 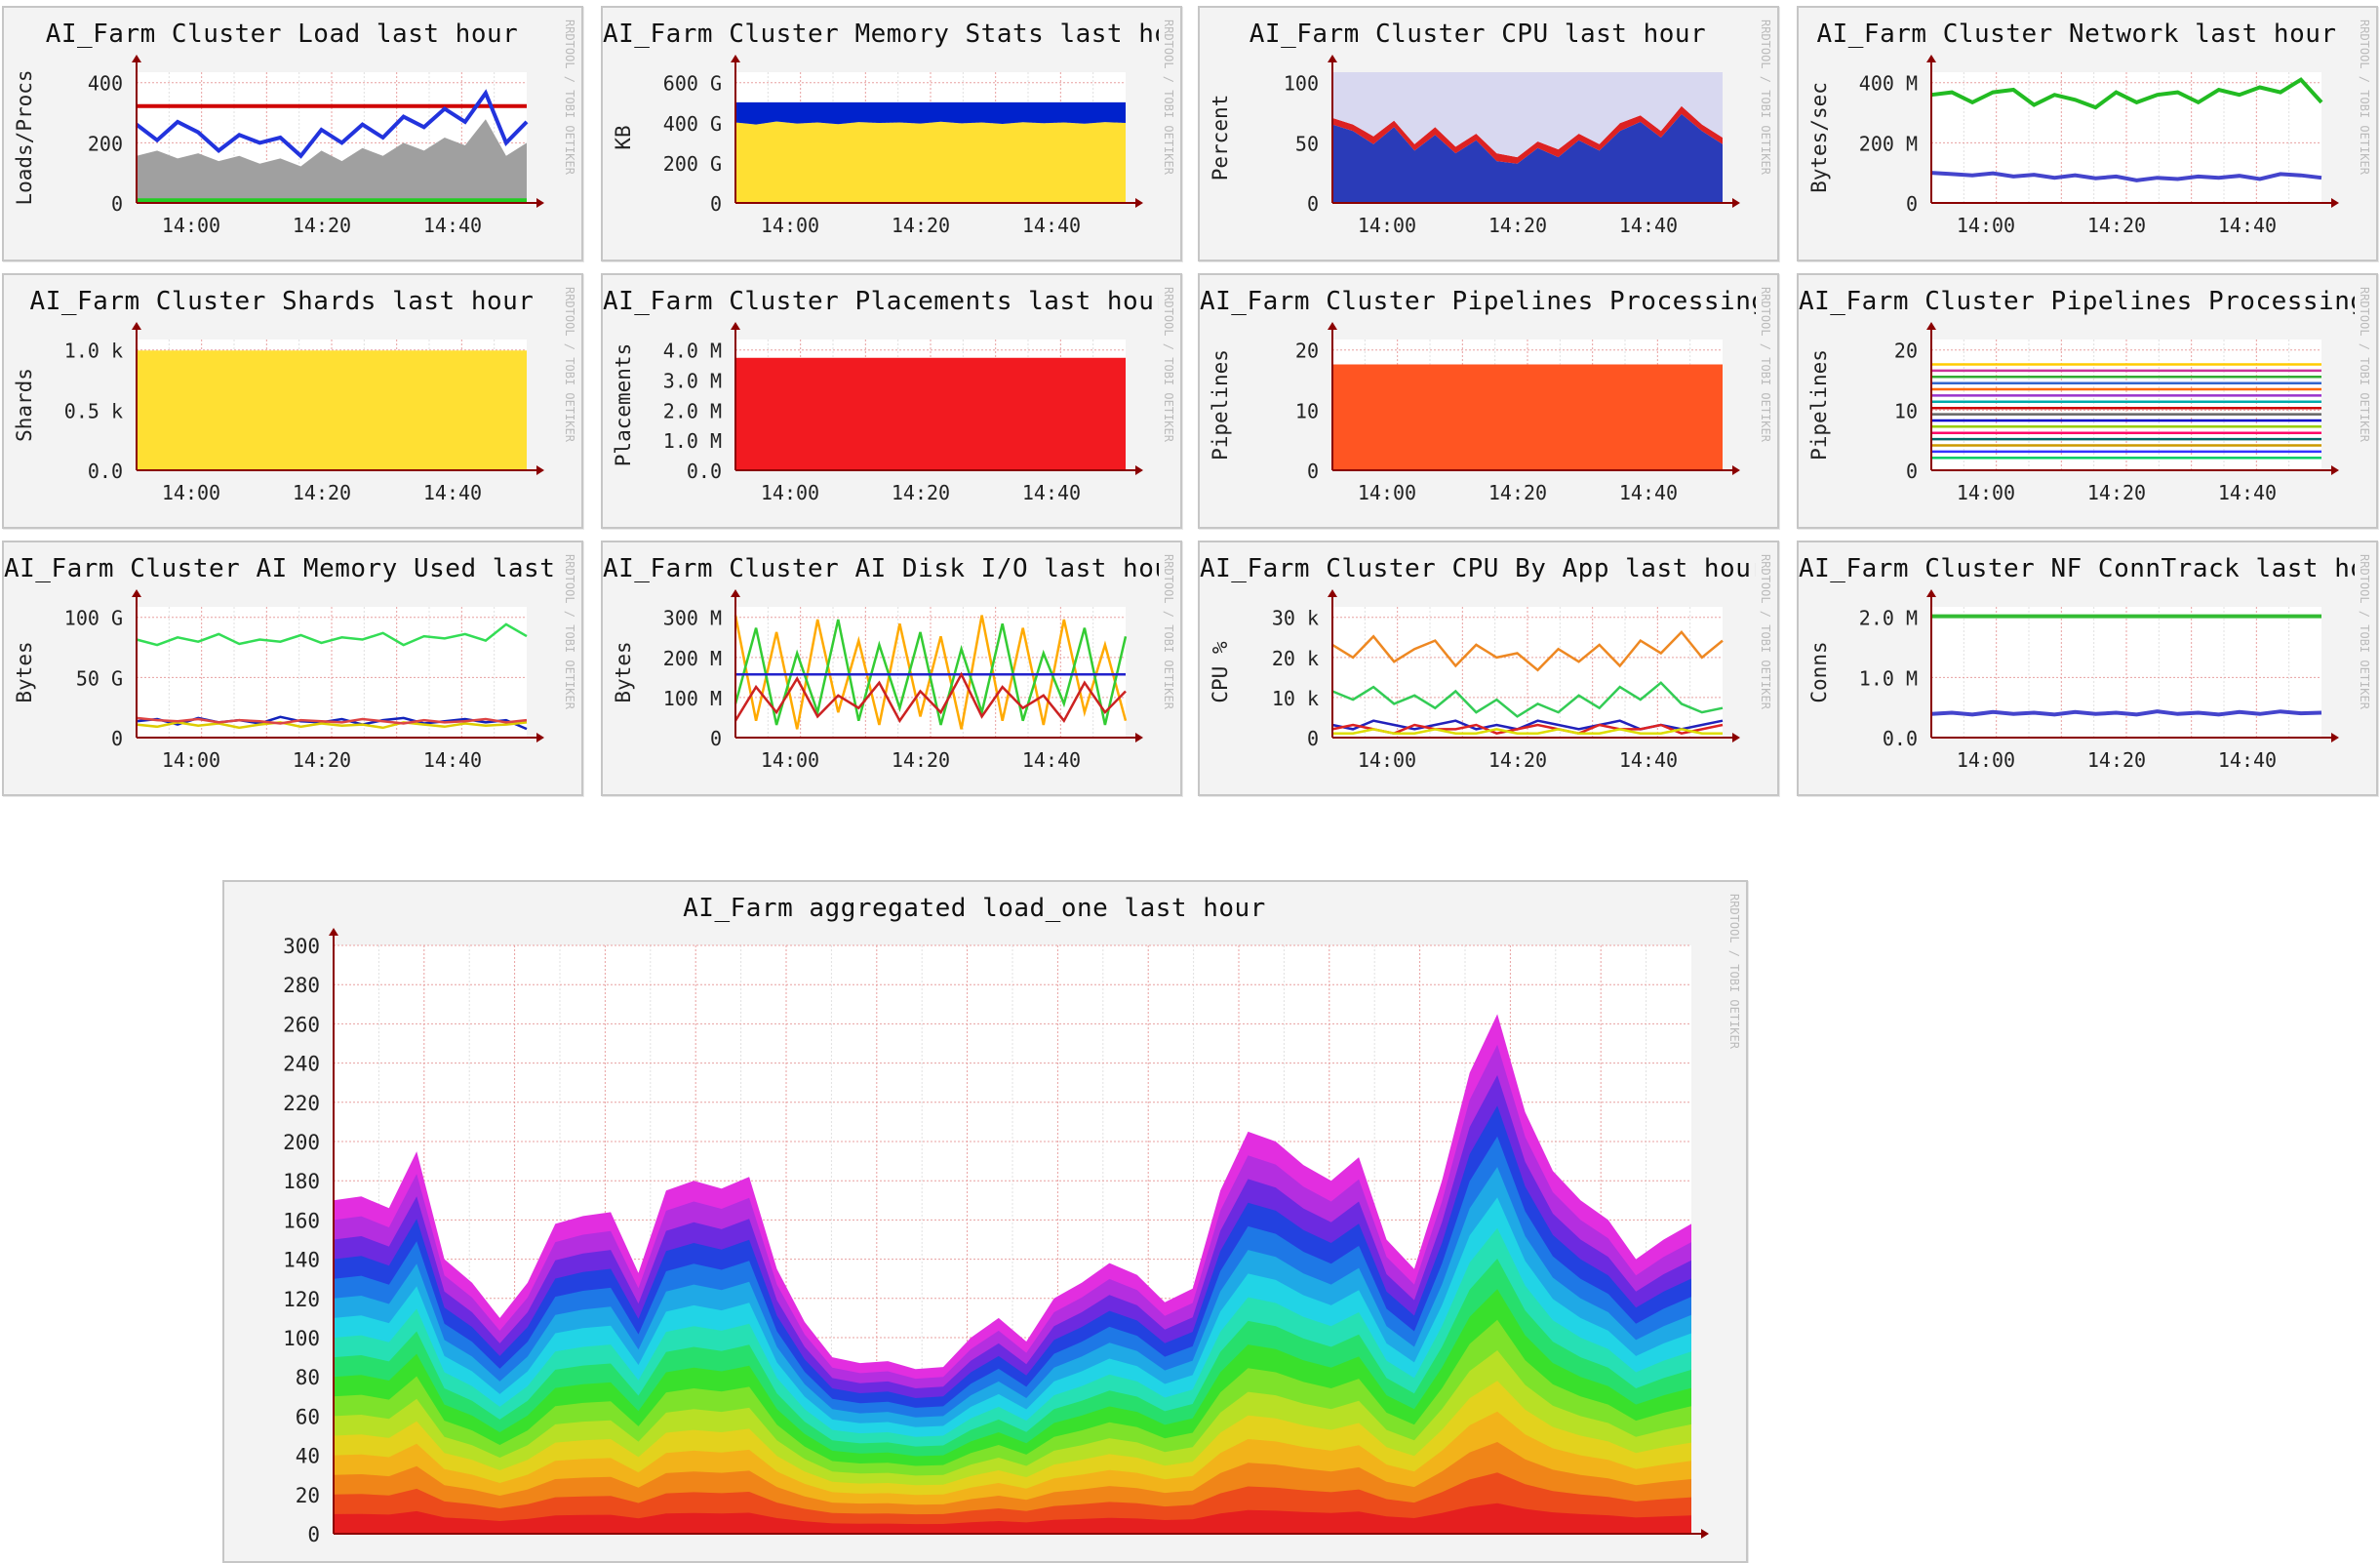 I want to click on y-tick-label: 1.0 k, so click(x=93, y=351).